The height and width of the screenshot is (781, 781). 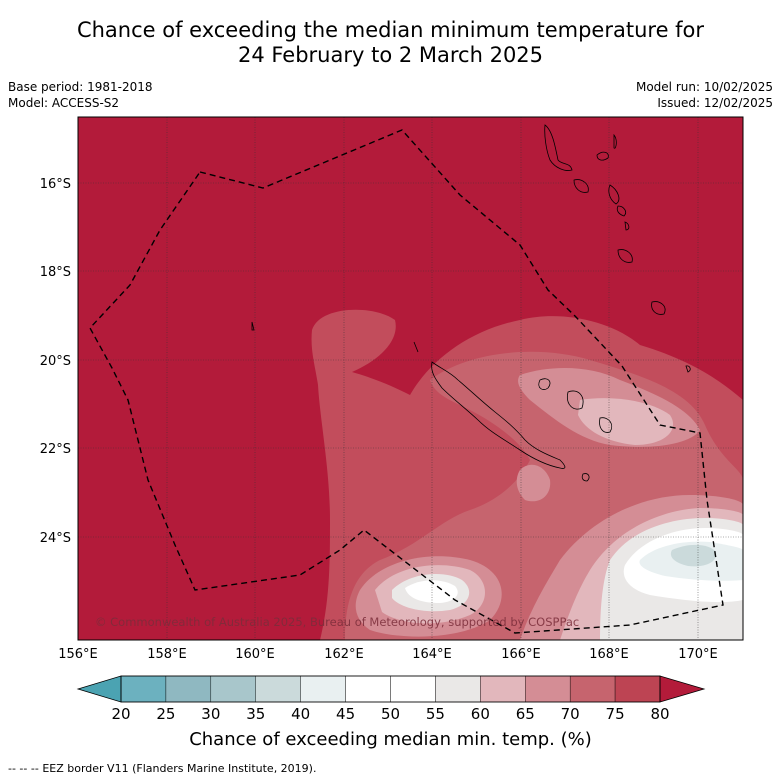 What do you see at coordinates (80, 87) in the screenshot?
I see `base-period: Base period: 1981-2018` at bounding box center [80, 87].